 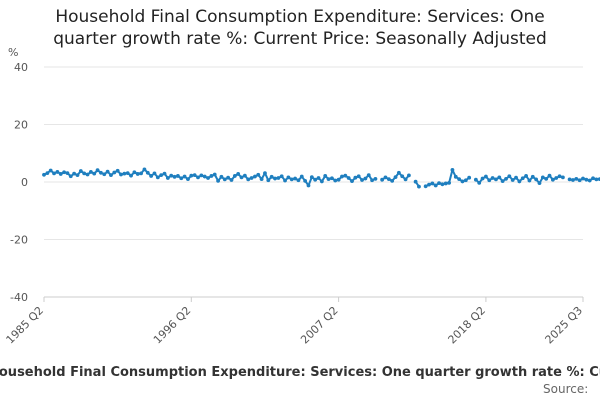 What do you see at coordinates (24, 182) in the screenshot?
I see `y-tick-label: 0` at bounding box center [24, 182].